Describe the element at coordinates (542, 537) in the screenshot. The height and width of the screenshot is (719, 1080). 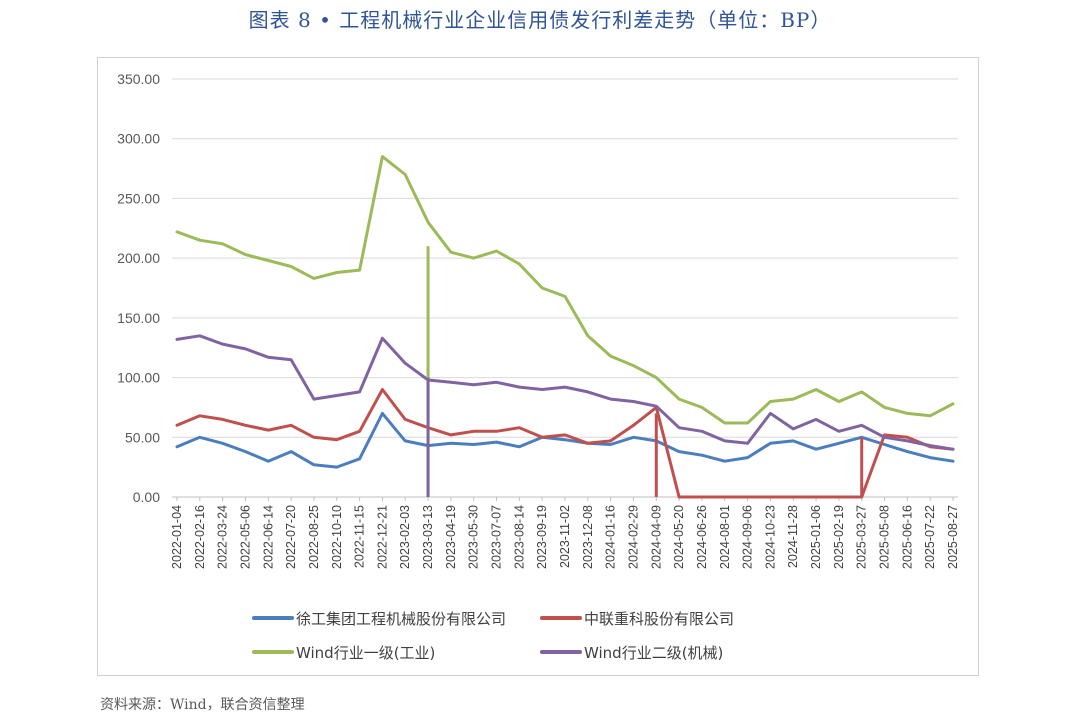
I see `x-tick-label: 2023-09-19` at that location.